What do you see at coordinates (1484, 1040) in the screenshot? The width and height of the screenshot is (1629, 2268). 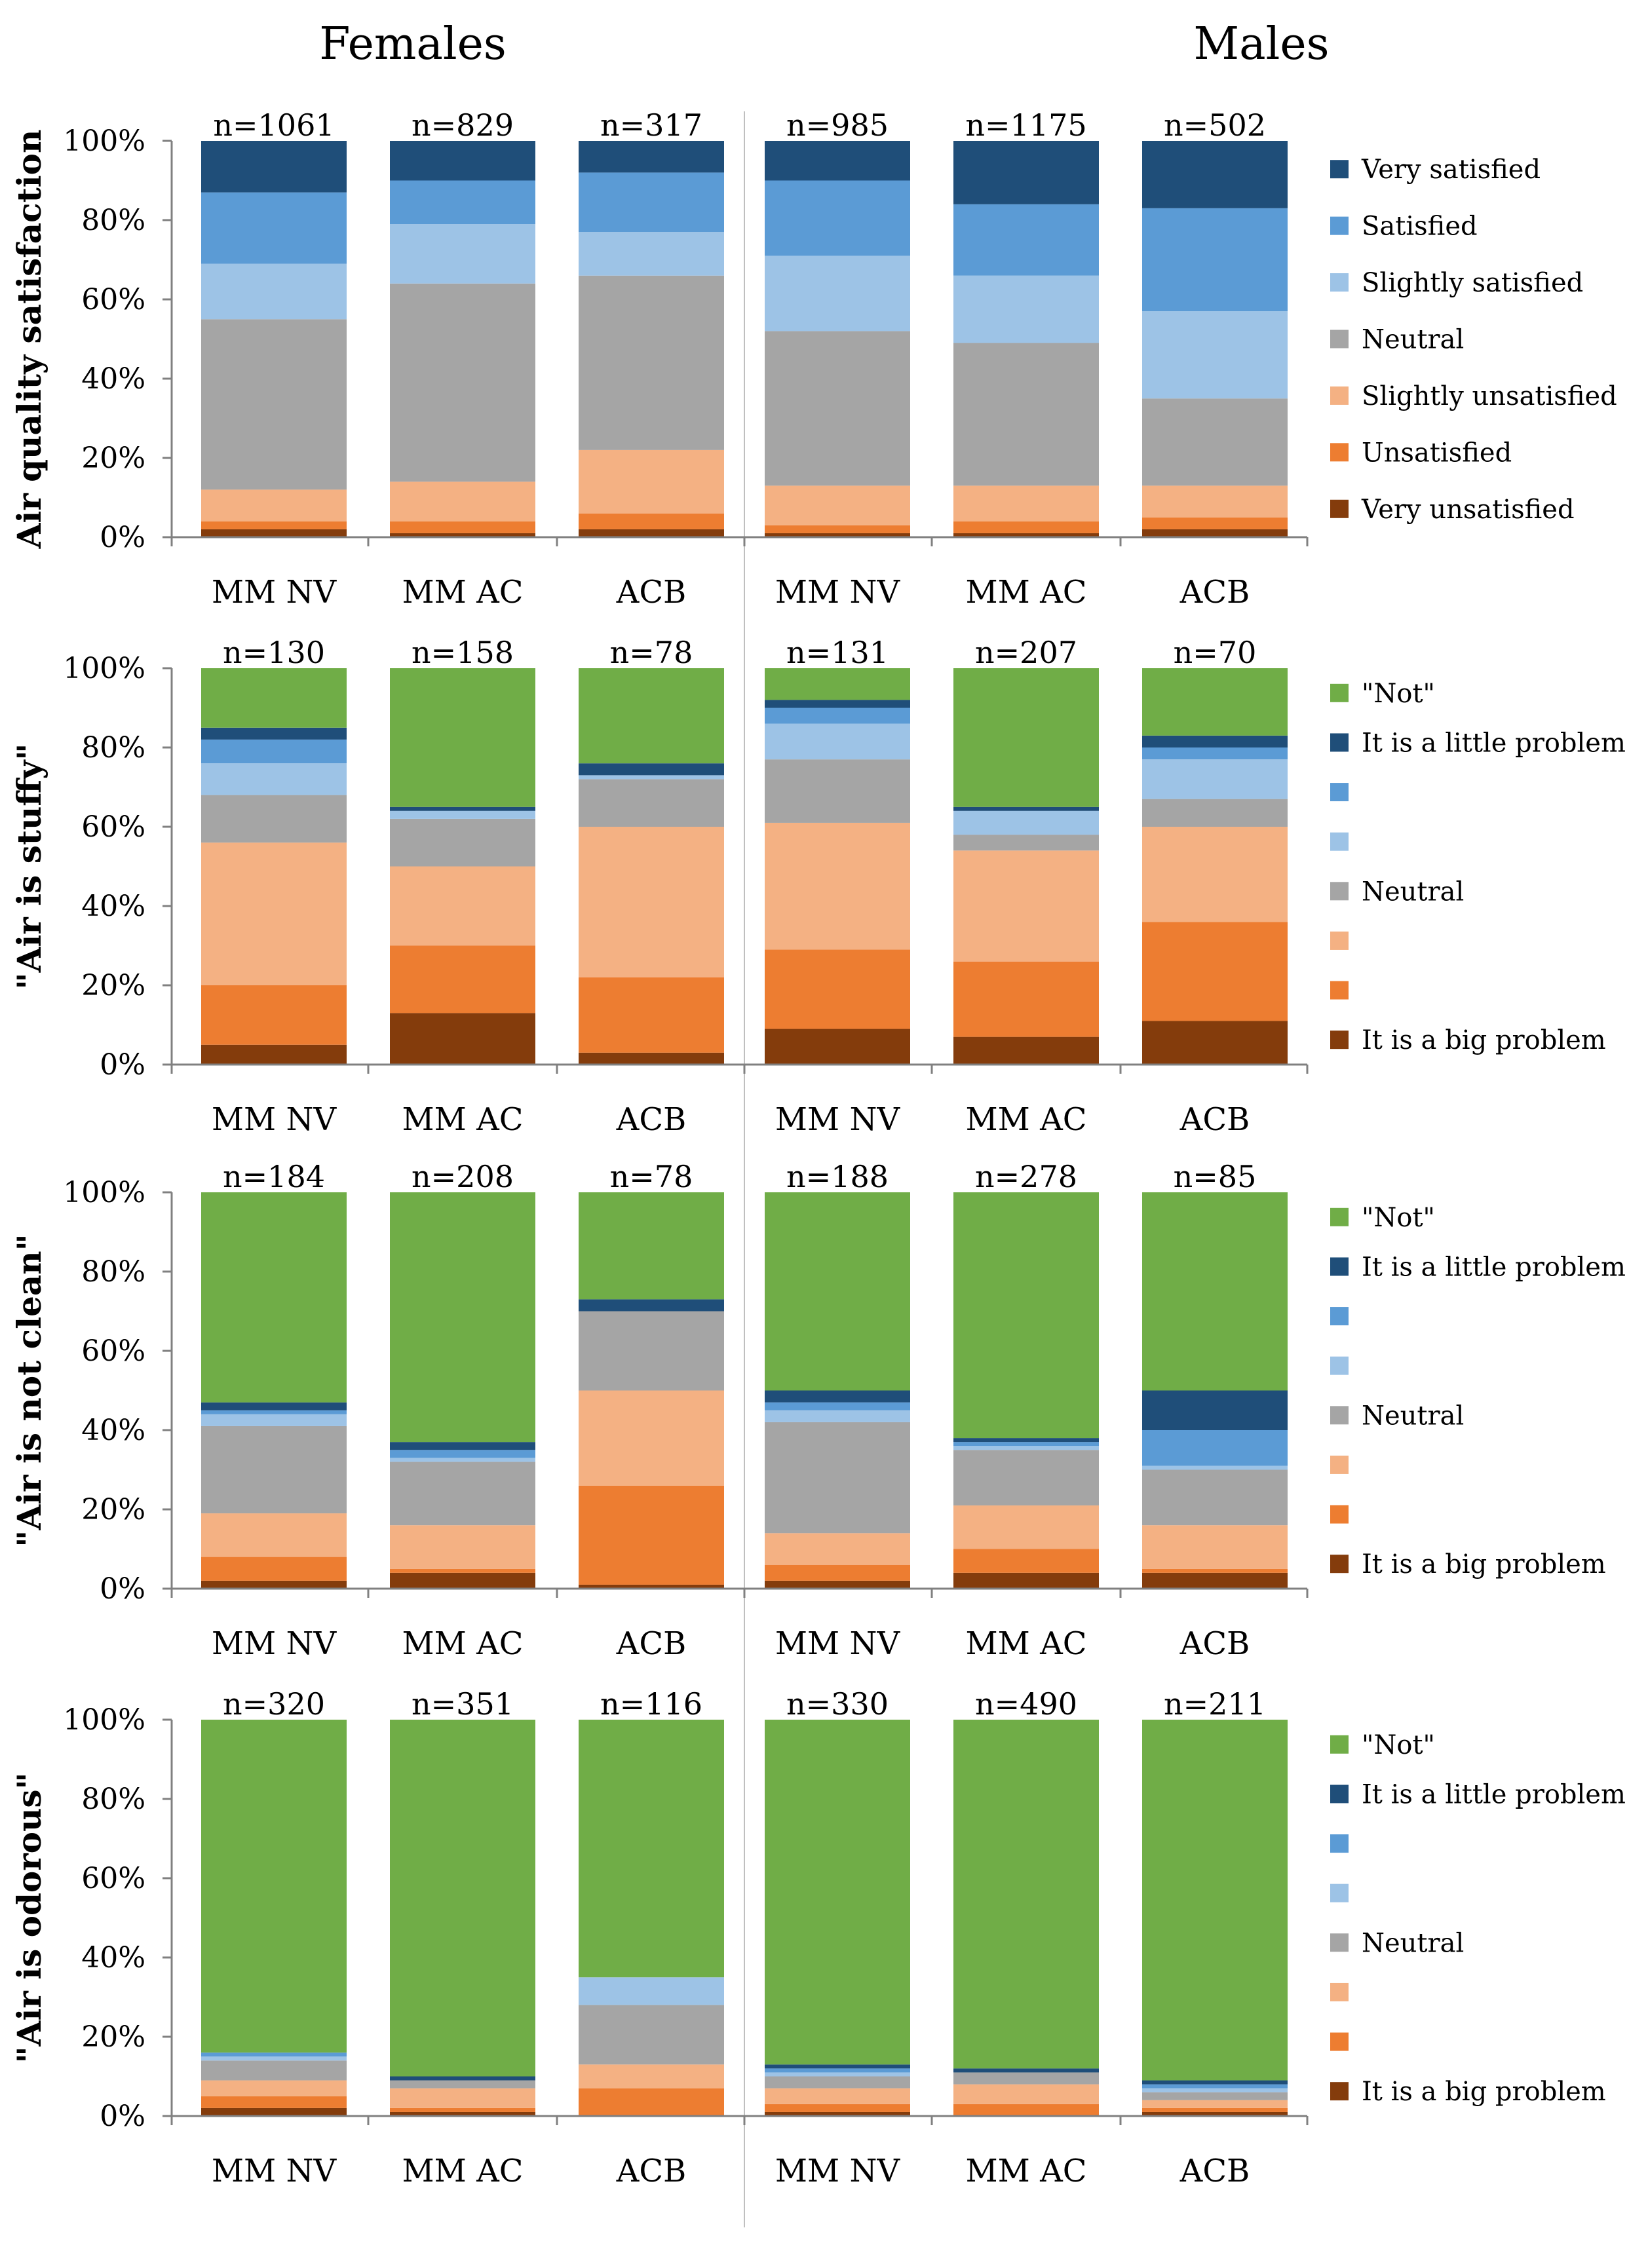 I see `legend-label: It is a big problem` at bounding box center [1484, 1040].